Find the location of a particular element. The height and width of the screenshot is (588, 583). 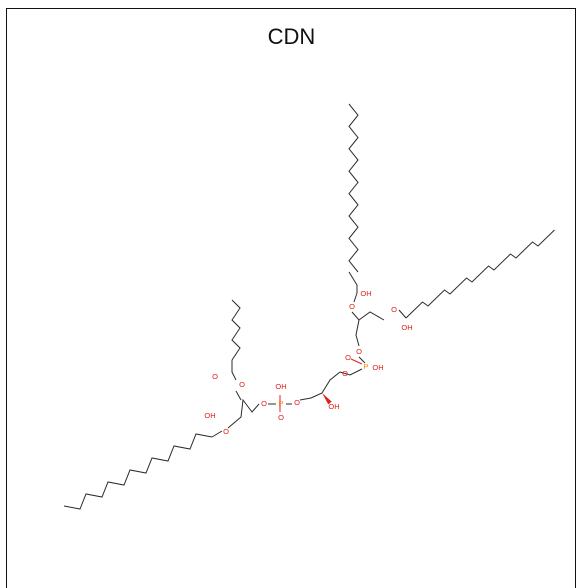

ether-bond-left is located at coordinates (238, 395).